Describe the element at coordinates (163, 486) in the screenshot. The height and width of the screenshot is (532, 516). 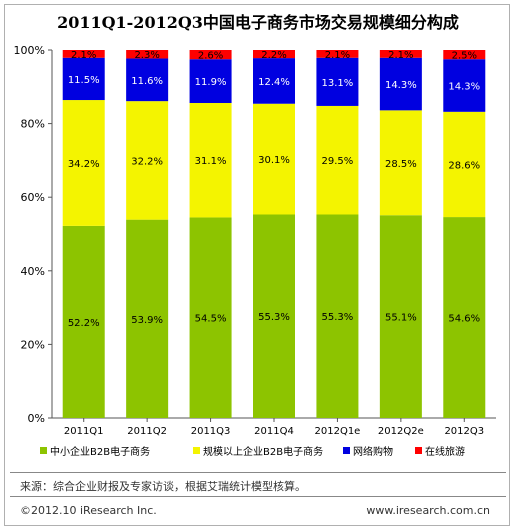
I see `source-note: 来源：综合企业财报及专家访谈，根据艾瑞统计模型核算。` at that location.